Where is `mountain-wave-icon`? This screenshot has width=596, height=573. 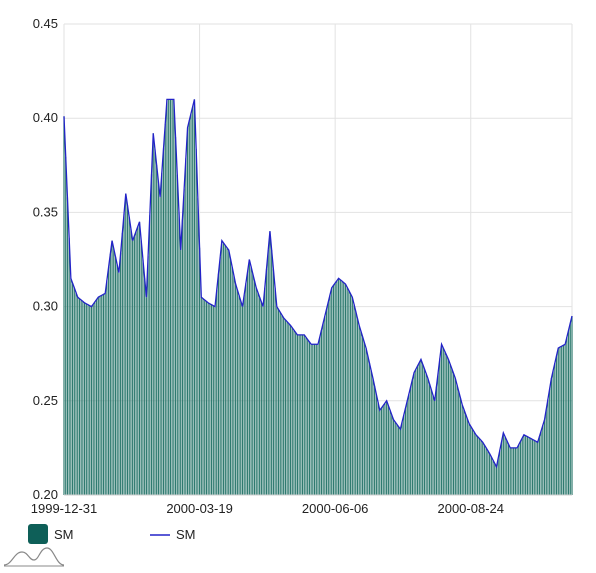 mountain-wave-icon is located at coordinates (34, 557).